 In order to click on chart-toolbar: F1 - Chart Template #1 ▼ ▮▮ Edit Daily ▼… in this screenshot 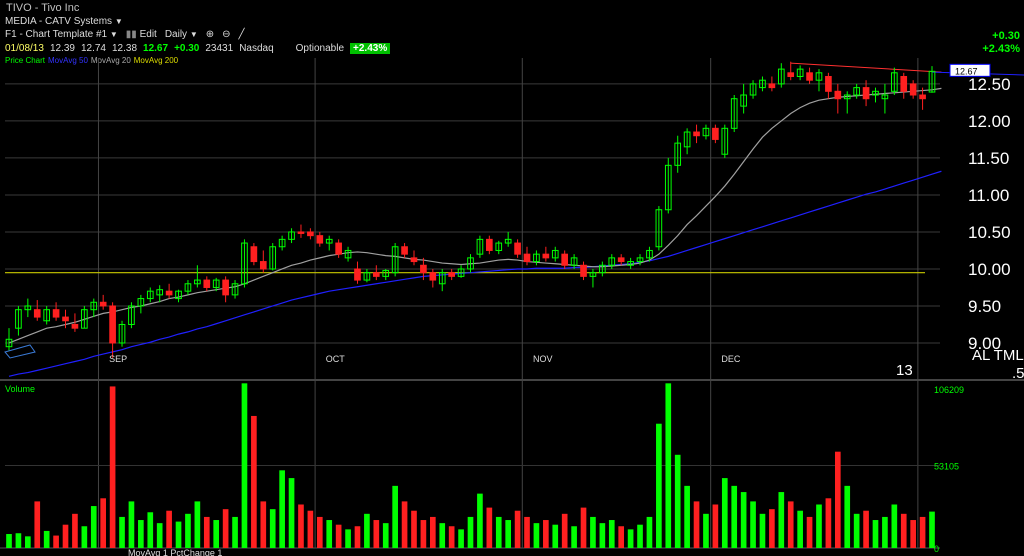, I will do `click(125, 34)`.